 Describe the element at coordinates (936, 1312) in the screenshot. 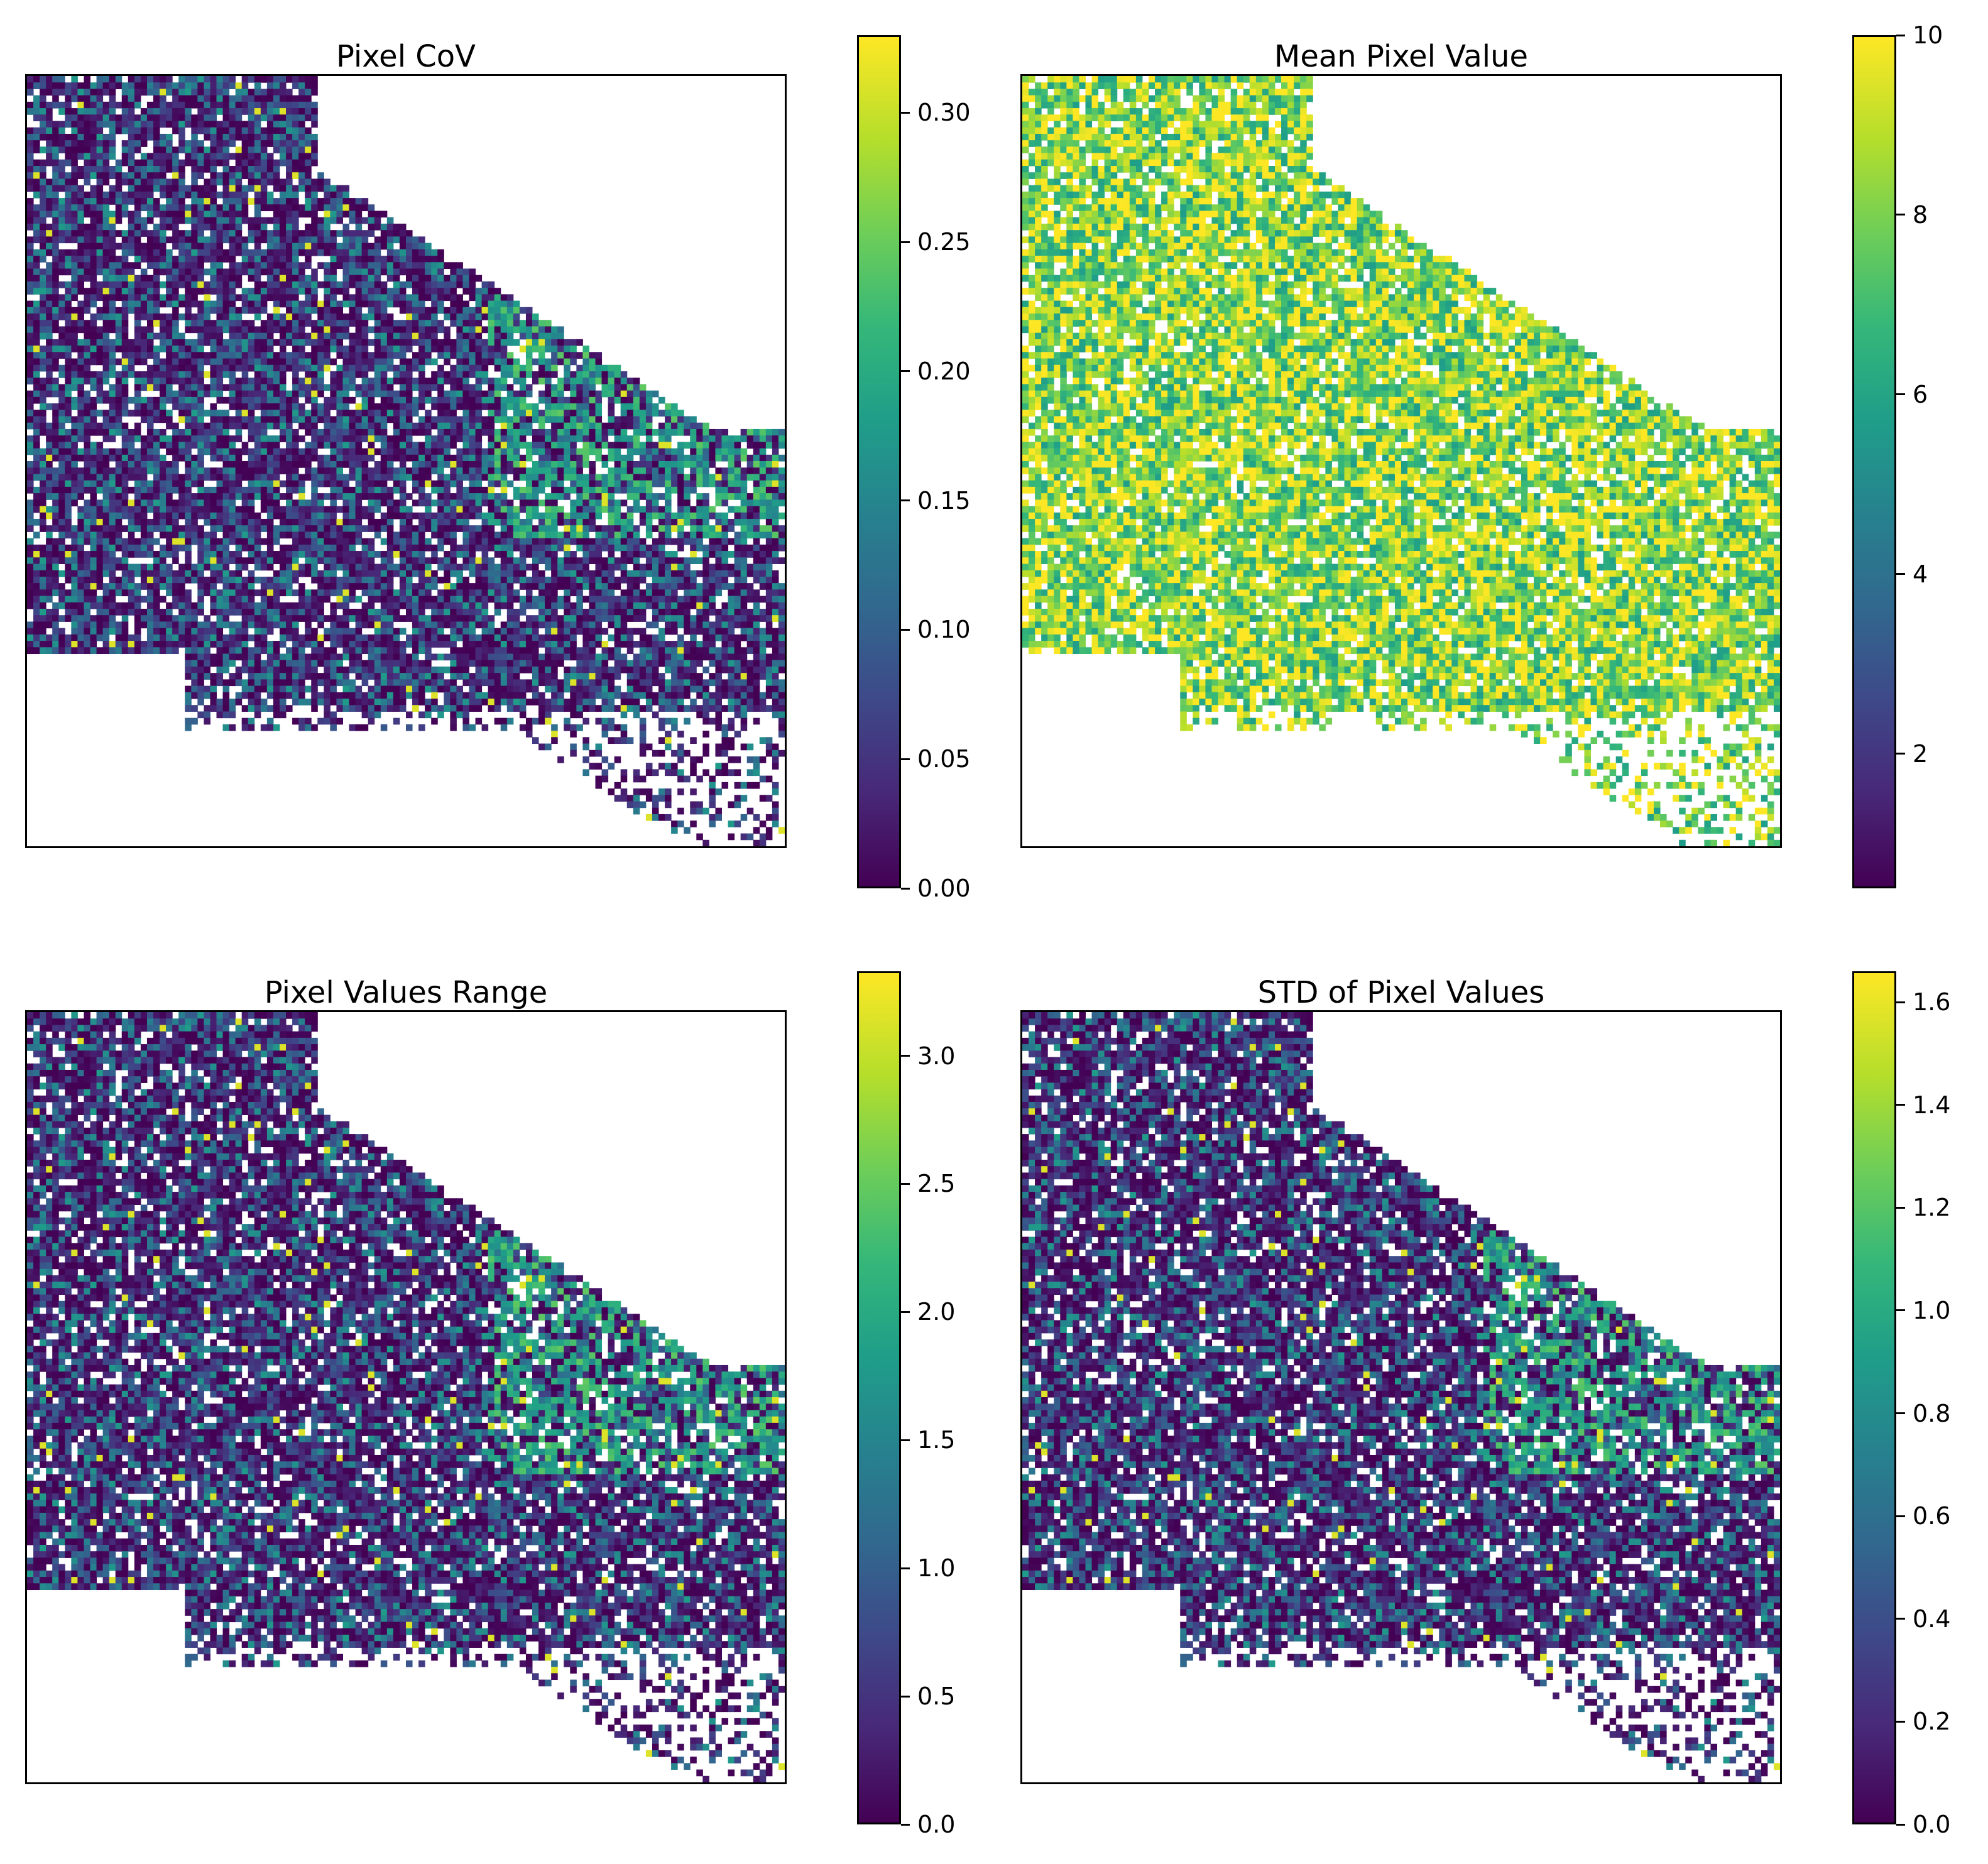

I see `colorbar-tick-label: 2.0` at that location.